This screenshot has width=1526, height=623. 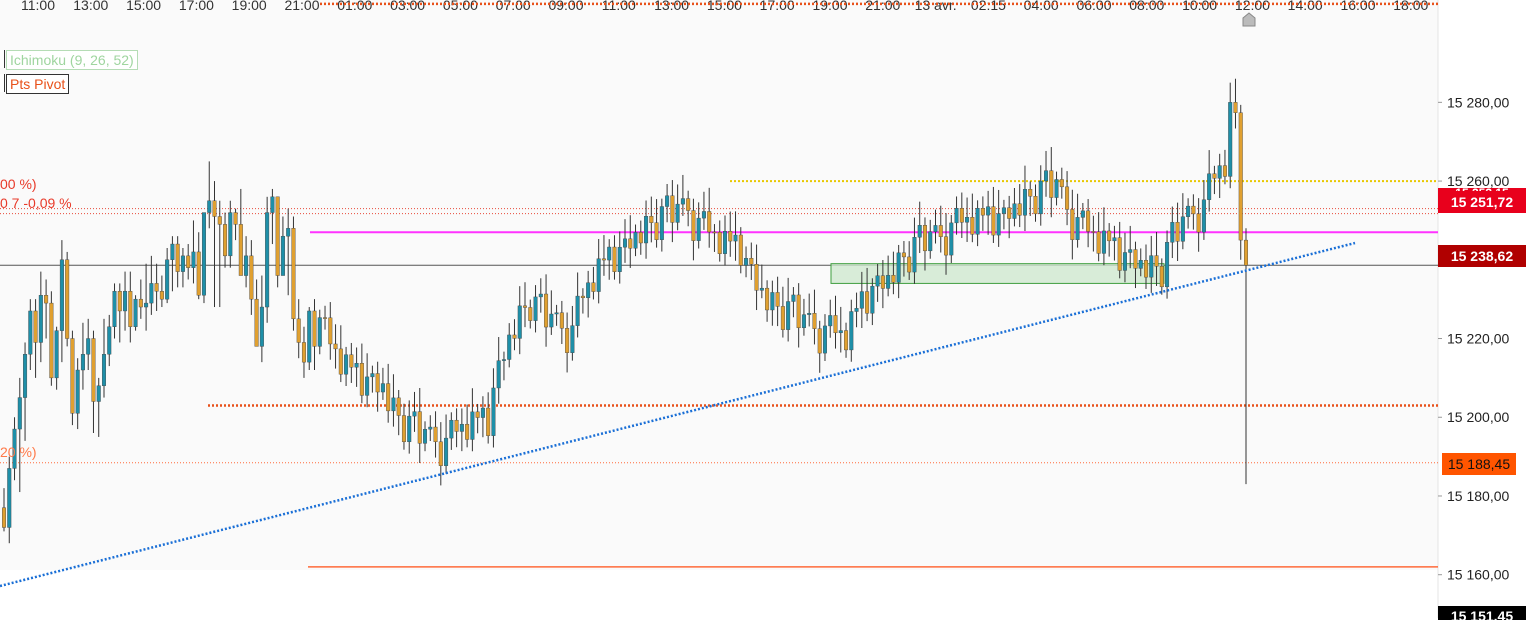 I want to click on time-tick-label: 08:00, so click(x=1146, y=6).